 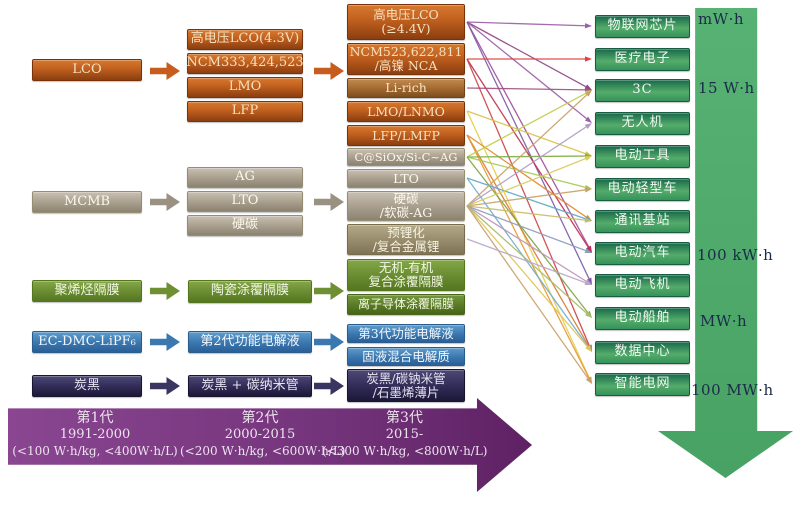 I want to click on solid-liquid-electrolyte-box: 固液混合电解质, so click(x=406, y=356).